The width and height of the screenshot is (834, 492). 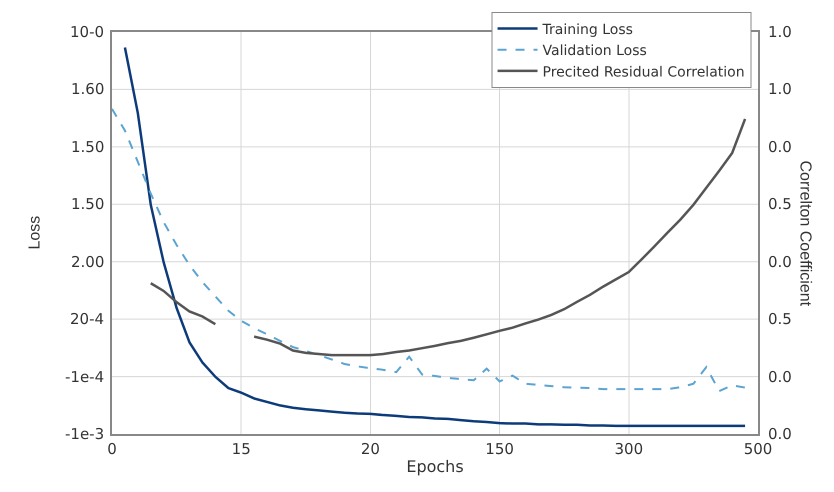 What do you see at coordinates (629, 449) in the screenshot?
I see `x-tick-label: 300` at bounding box center [629, 449].